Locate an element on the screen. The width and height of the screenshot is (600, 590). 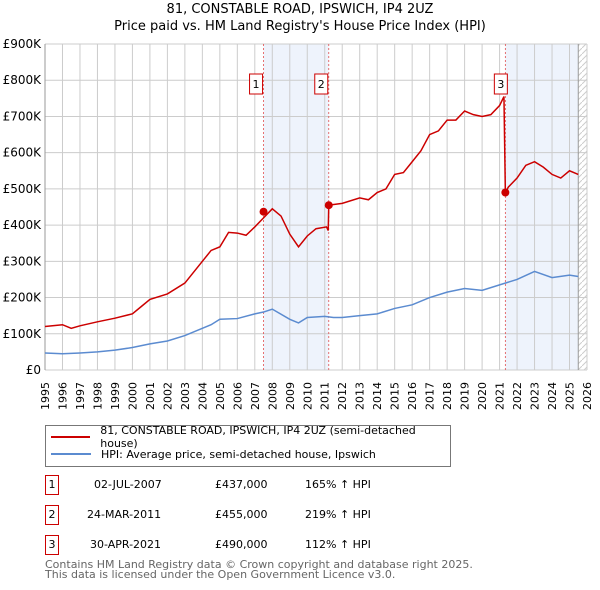
x-tick-label: 2015 is located at coordinates (395, 396).